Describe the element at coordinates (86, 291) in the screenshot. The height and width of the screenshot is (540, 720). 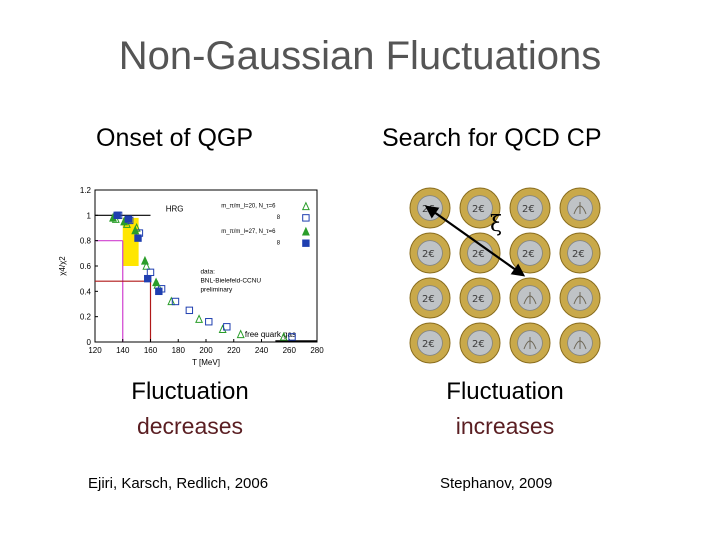
I see `y-tick-label: 0.4` at that location.